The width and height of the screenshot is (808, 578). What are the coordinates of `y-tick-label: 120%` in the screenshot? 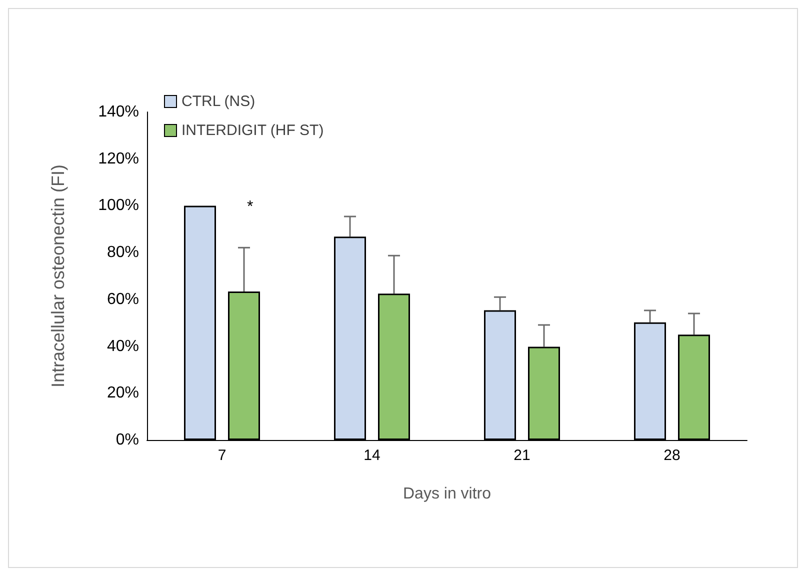 It's located at (118, 159).